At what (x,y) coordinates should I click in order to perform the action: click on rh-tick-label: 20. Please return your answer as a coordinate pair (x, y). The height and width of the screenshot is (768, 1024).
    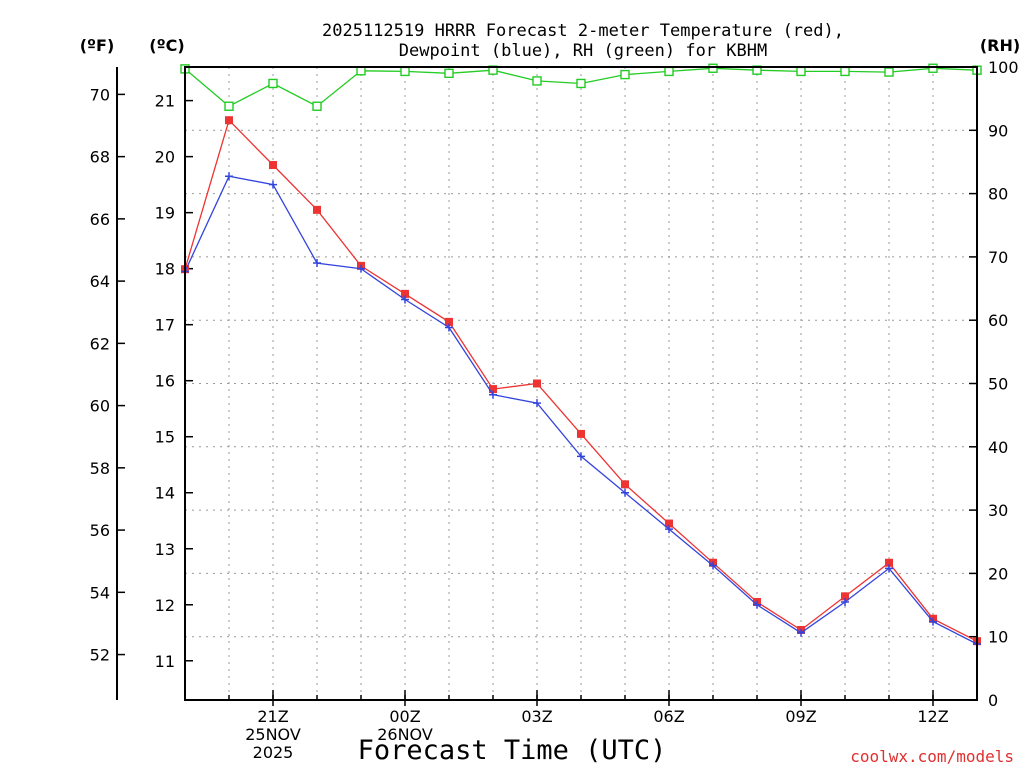
    Looking at the image, I should click on (998, 573).